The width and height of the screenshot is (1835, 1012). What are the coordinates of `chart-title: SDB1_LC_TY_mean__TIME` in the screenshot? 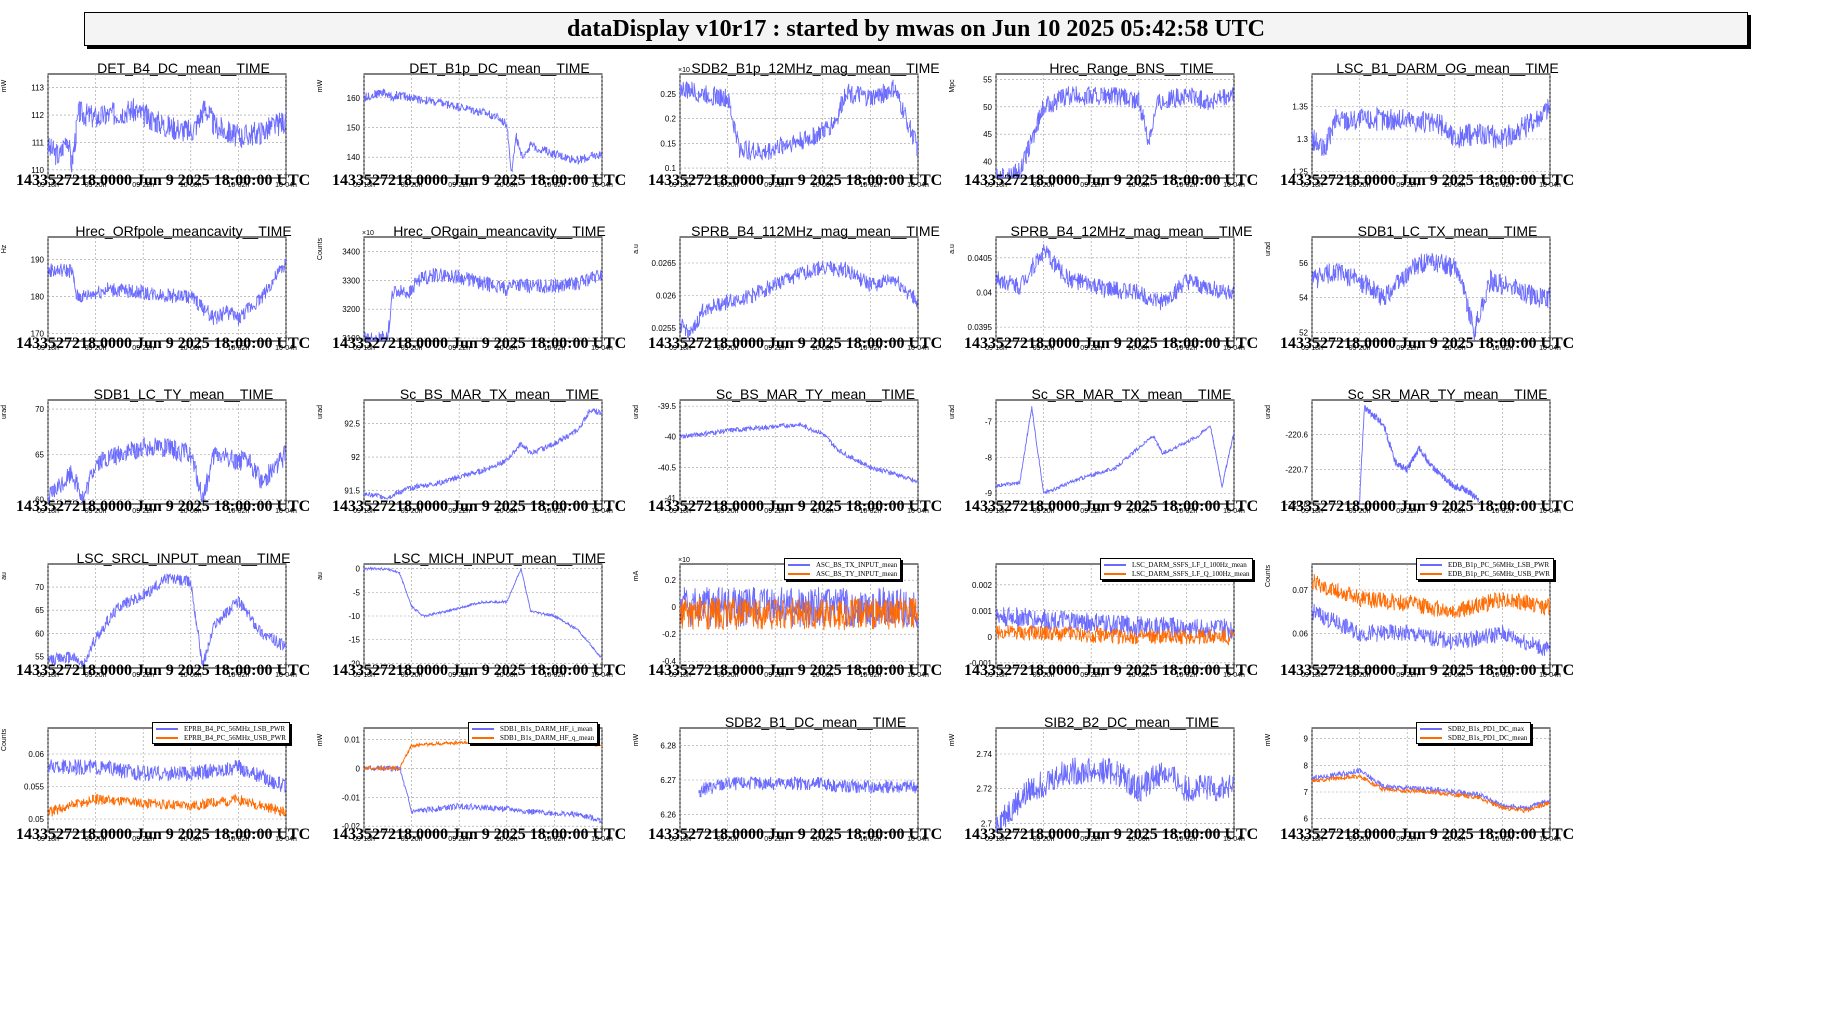 It's located at (183, 394).